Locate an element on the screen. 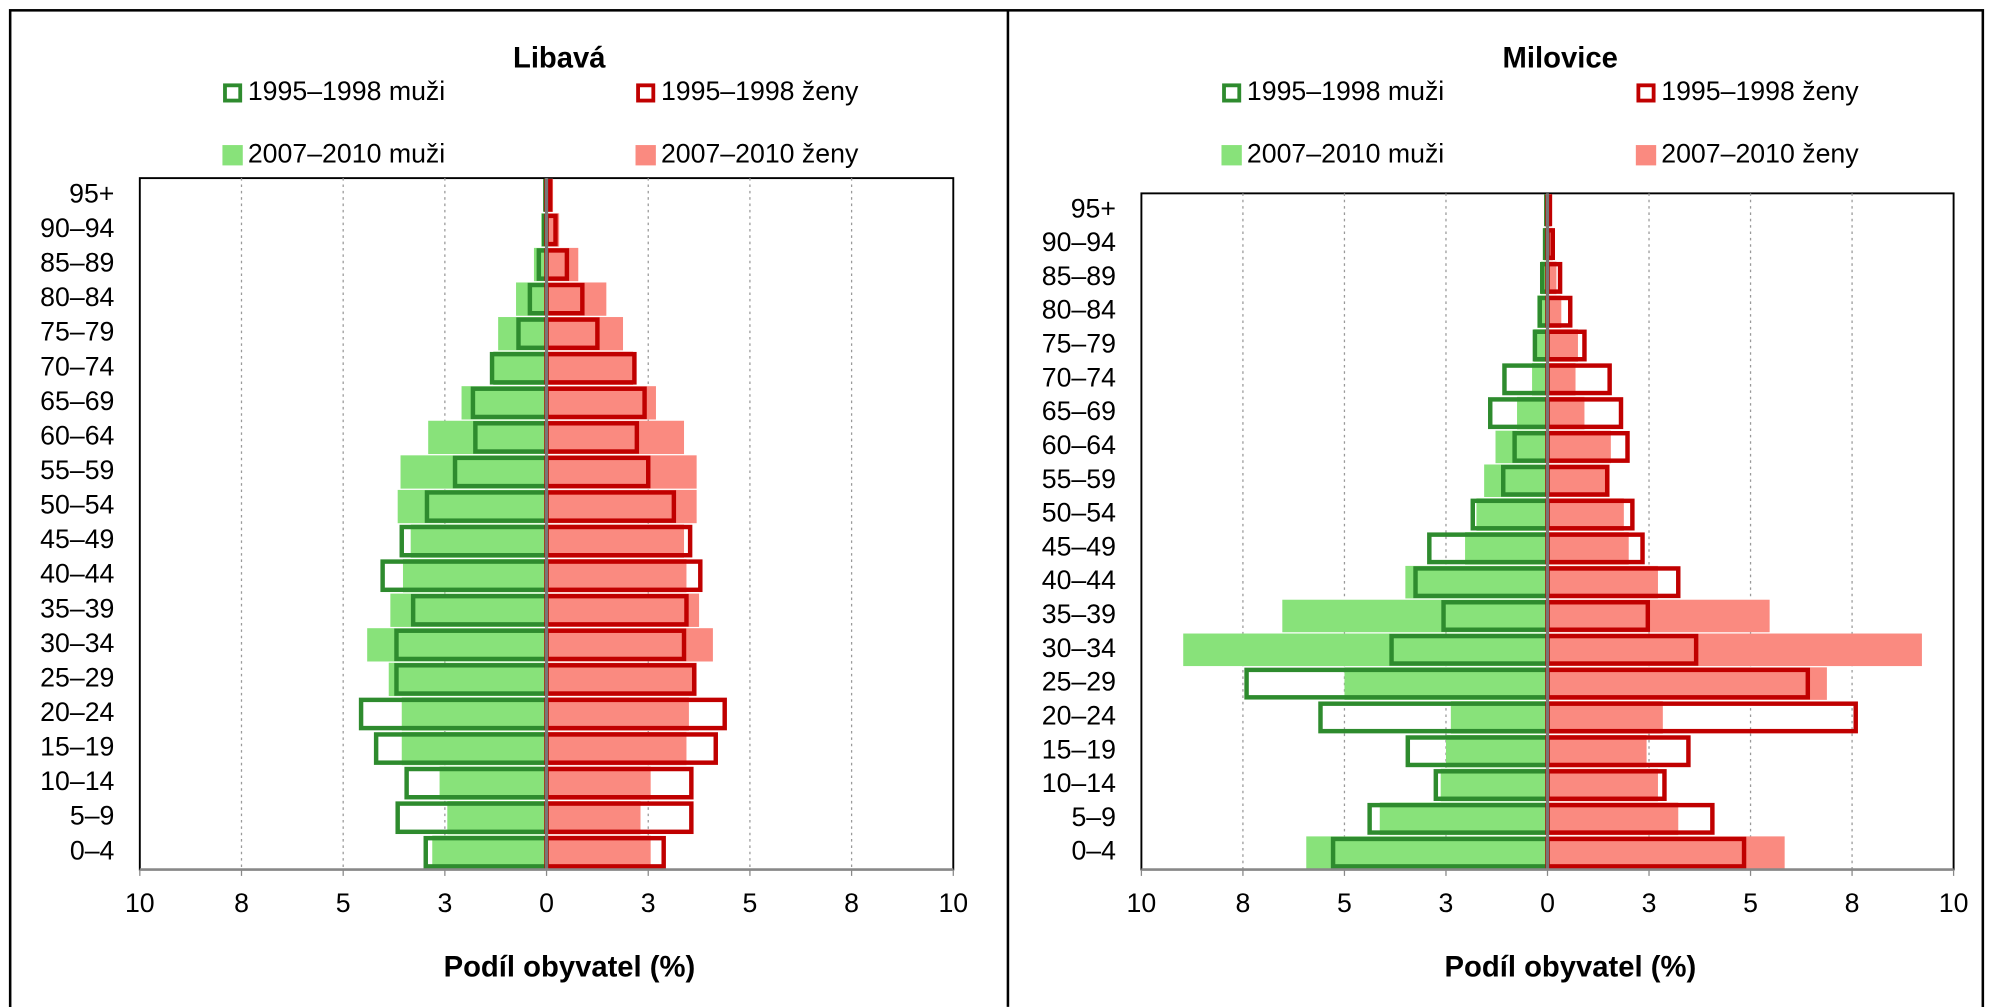  y-tick-label: 35–39 is located at coordinates (1079, 614).